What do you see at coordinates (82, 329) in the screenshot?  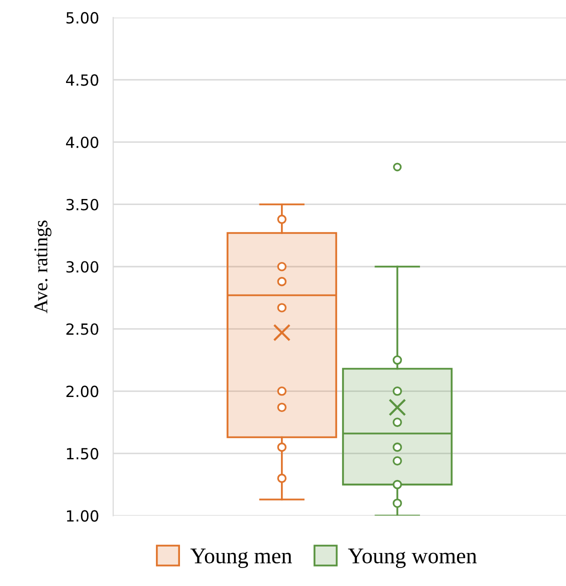 I see `y-tick-label: 2.50` at bounding box center [82, 329].